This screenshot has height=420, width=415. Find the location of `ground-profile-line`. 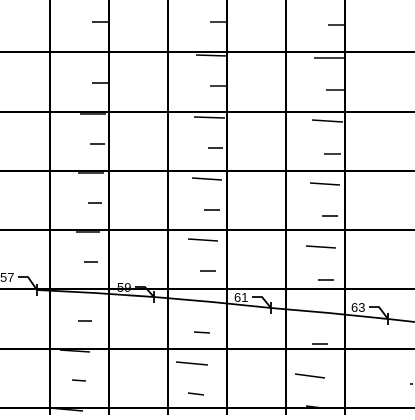

ground-profile-line is located at coordinates (225, 306).